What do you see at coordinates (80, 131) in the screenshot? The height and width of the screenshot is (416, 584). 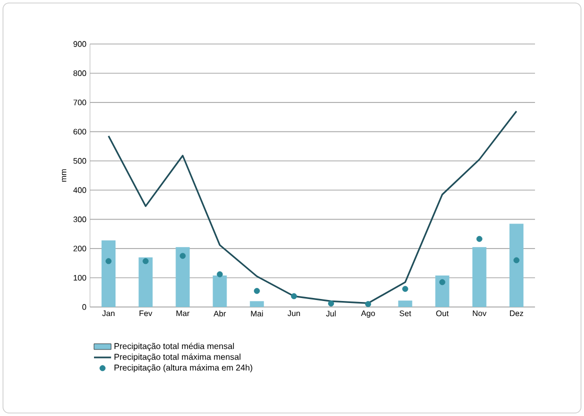 I see `y-tick-label: 600` at bounding box center [80, 131].